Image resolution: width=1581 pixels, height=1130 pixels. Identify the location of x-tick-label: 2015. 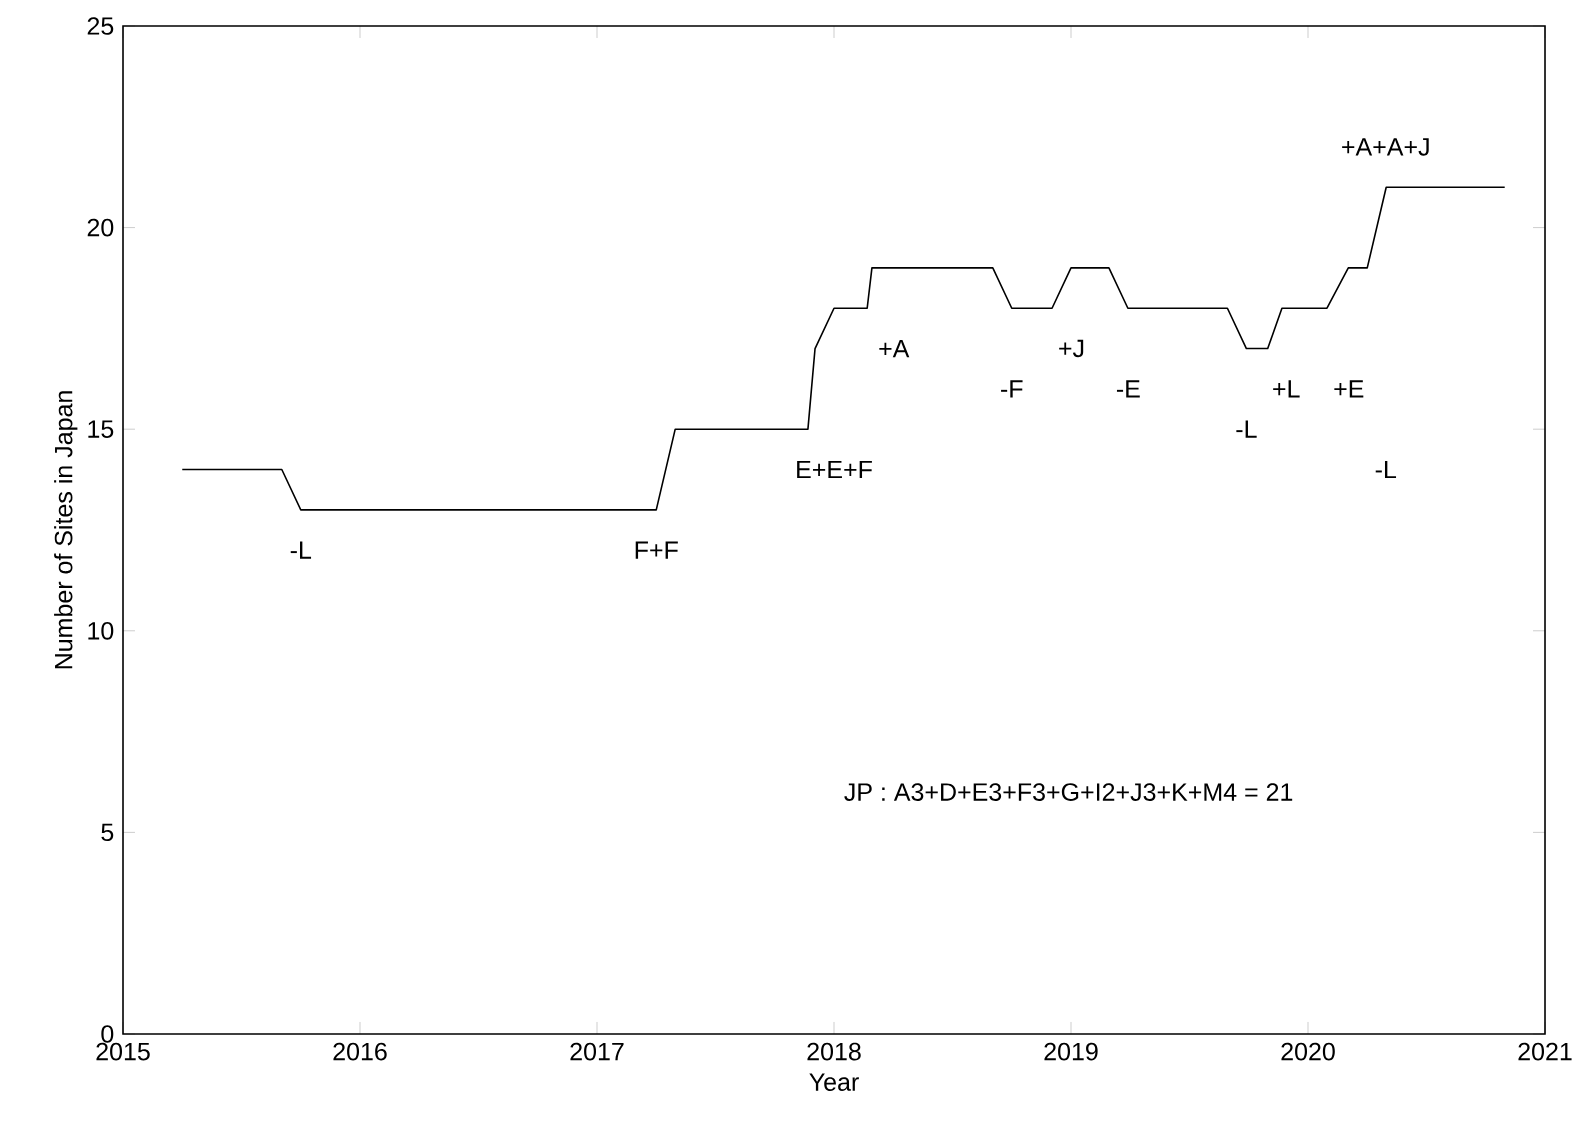
(123, 1051).